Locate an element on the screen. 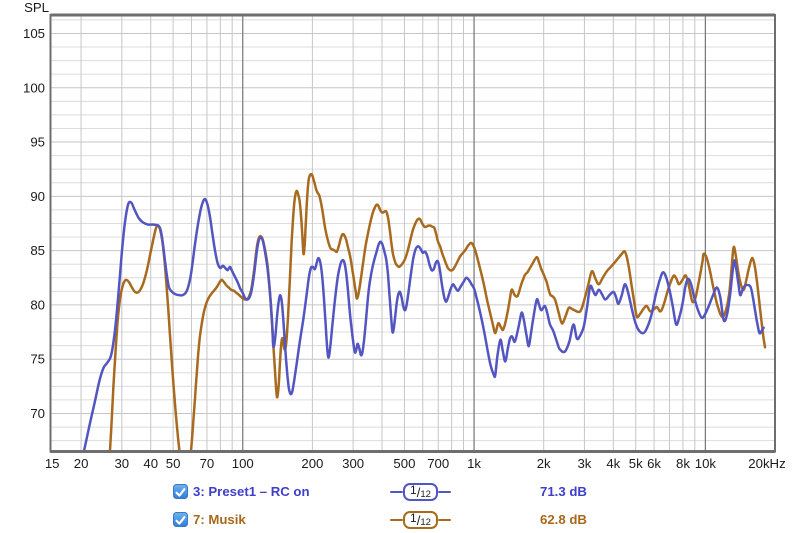 This screenshot has height=533, width=800. x-axis-tick-label: 6k is located at coordinates (654, 463).